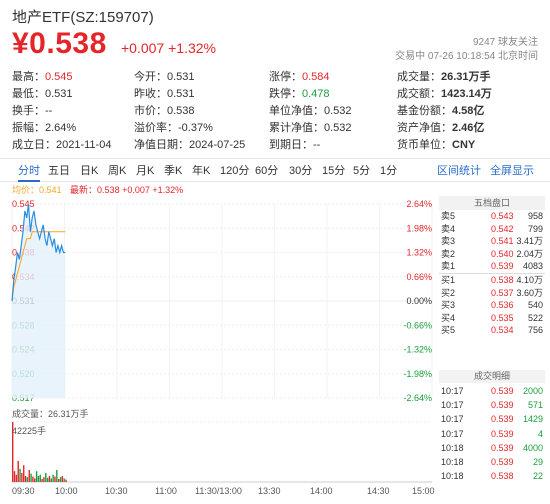 This screenshot has height=504, width=550. What do you see at coordinates (59, 77) in the screenshot?
I see `stat-value: 0.545` at bounding box center [59, 77].